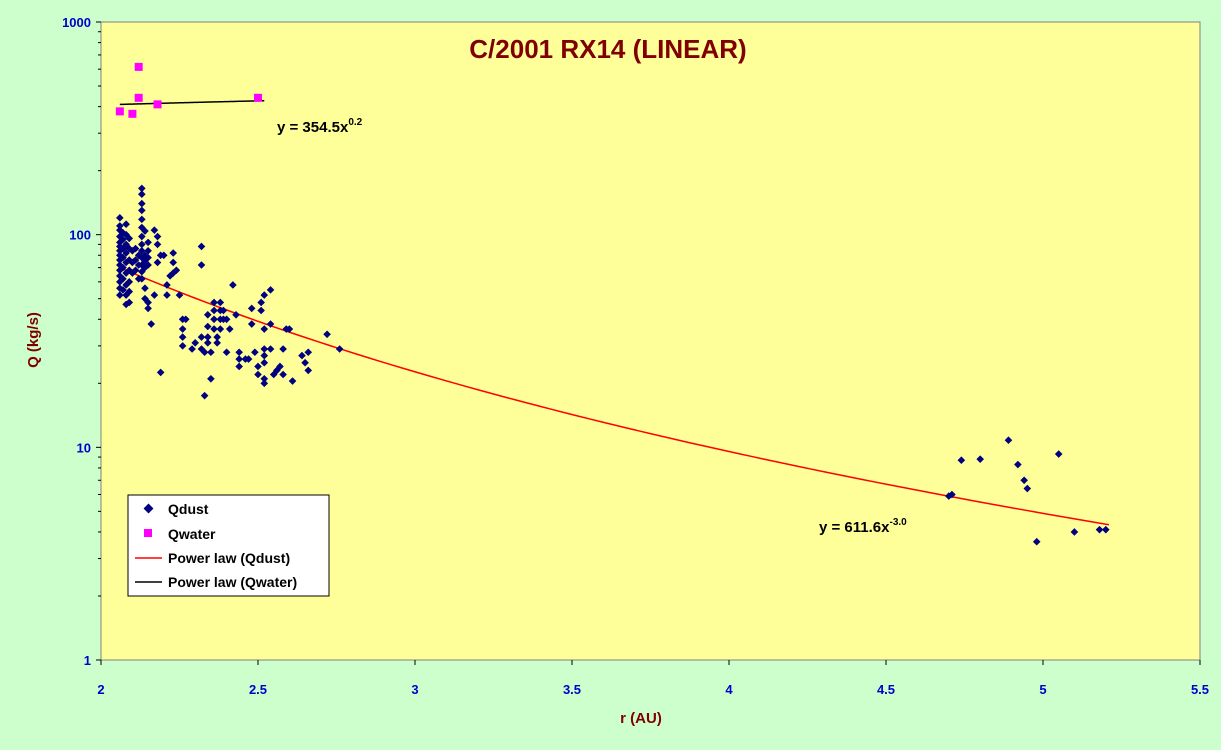 The height and width of the screenshot is (750, 1221). Describe the element at coordinates (1042, 689) in the screenshot. I see `x-tick-label: 5` at that location.